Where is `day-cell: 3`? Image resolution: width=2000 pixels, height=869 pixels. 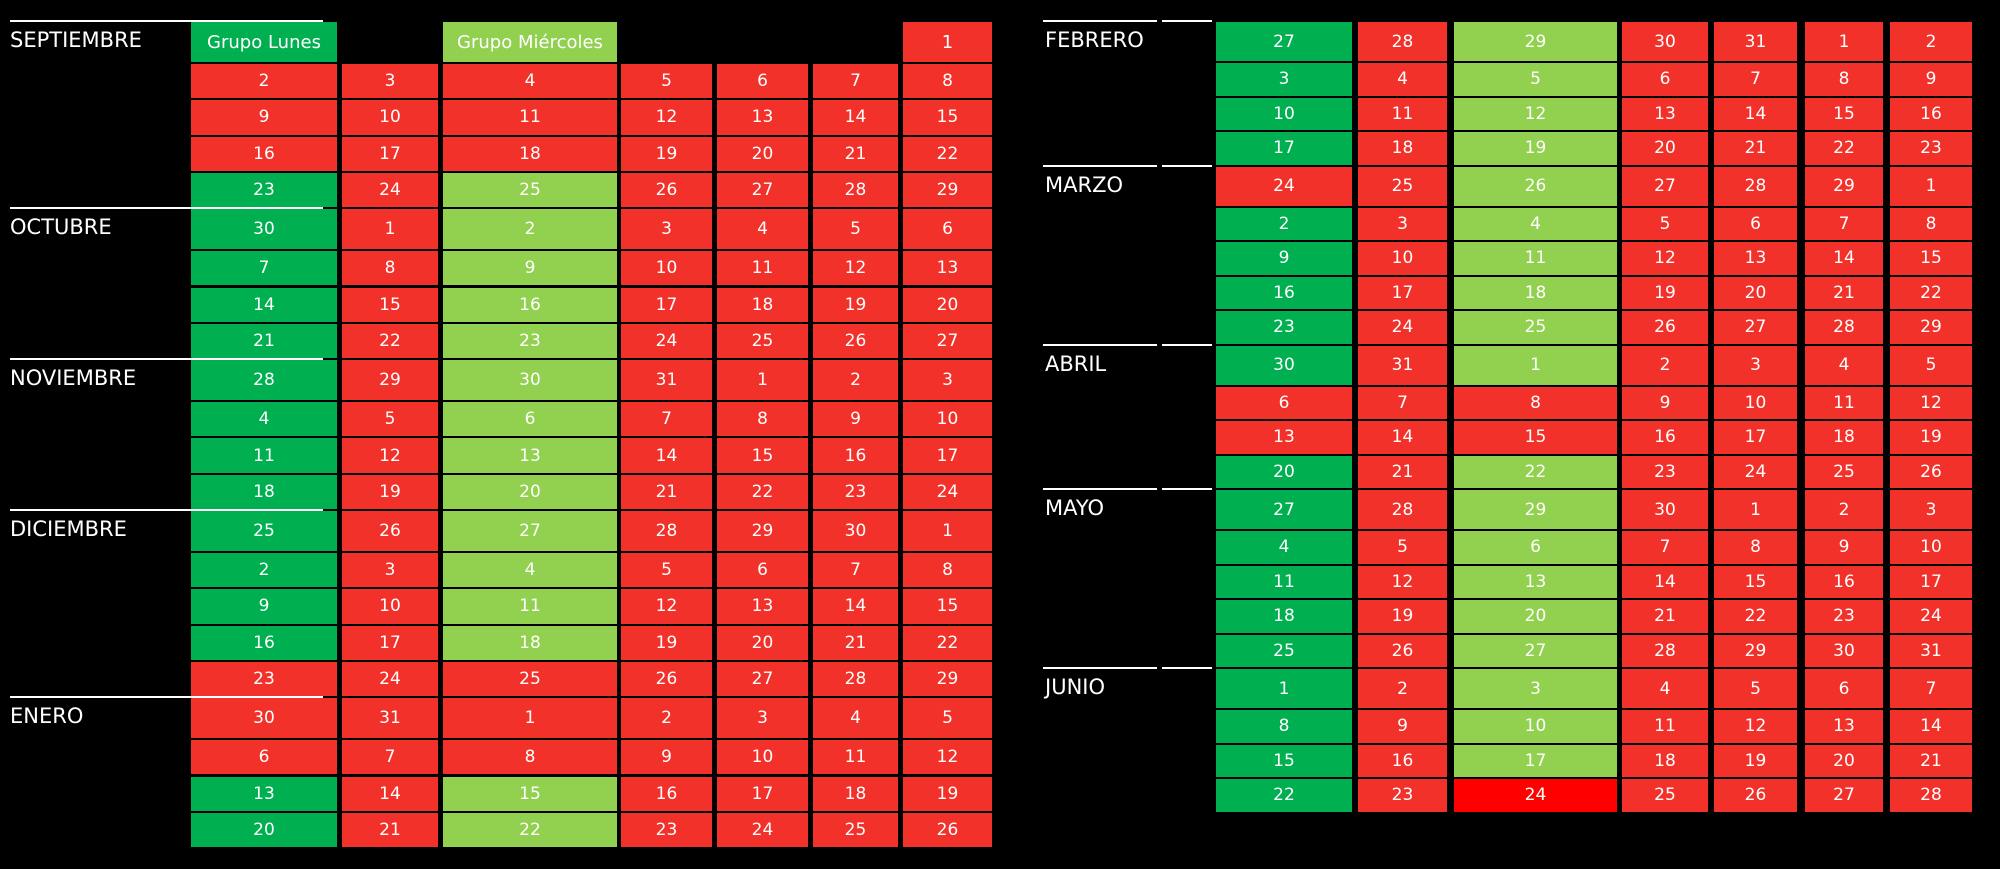
day-cell: 3 is located at coordinates (947, 380).